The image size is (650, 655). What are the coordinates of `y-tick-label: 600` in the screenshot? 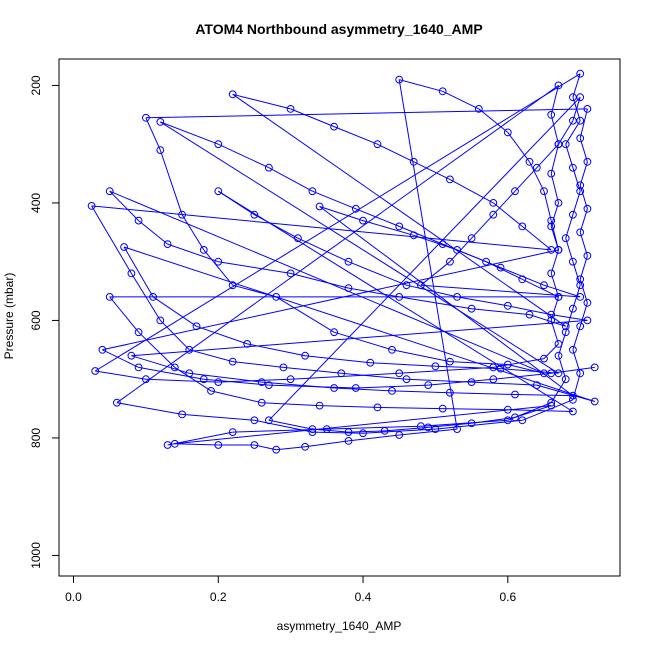 It's located at (36, 320).